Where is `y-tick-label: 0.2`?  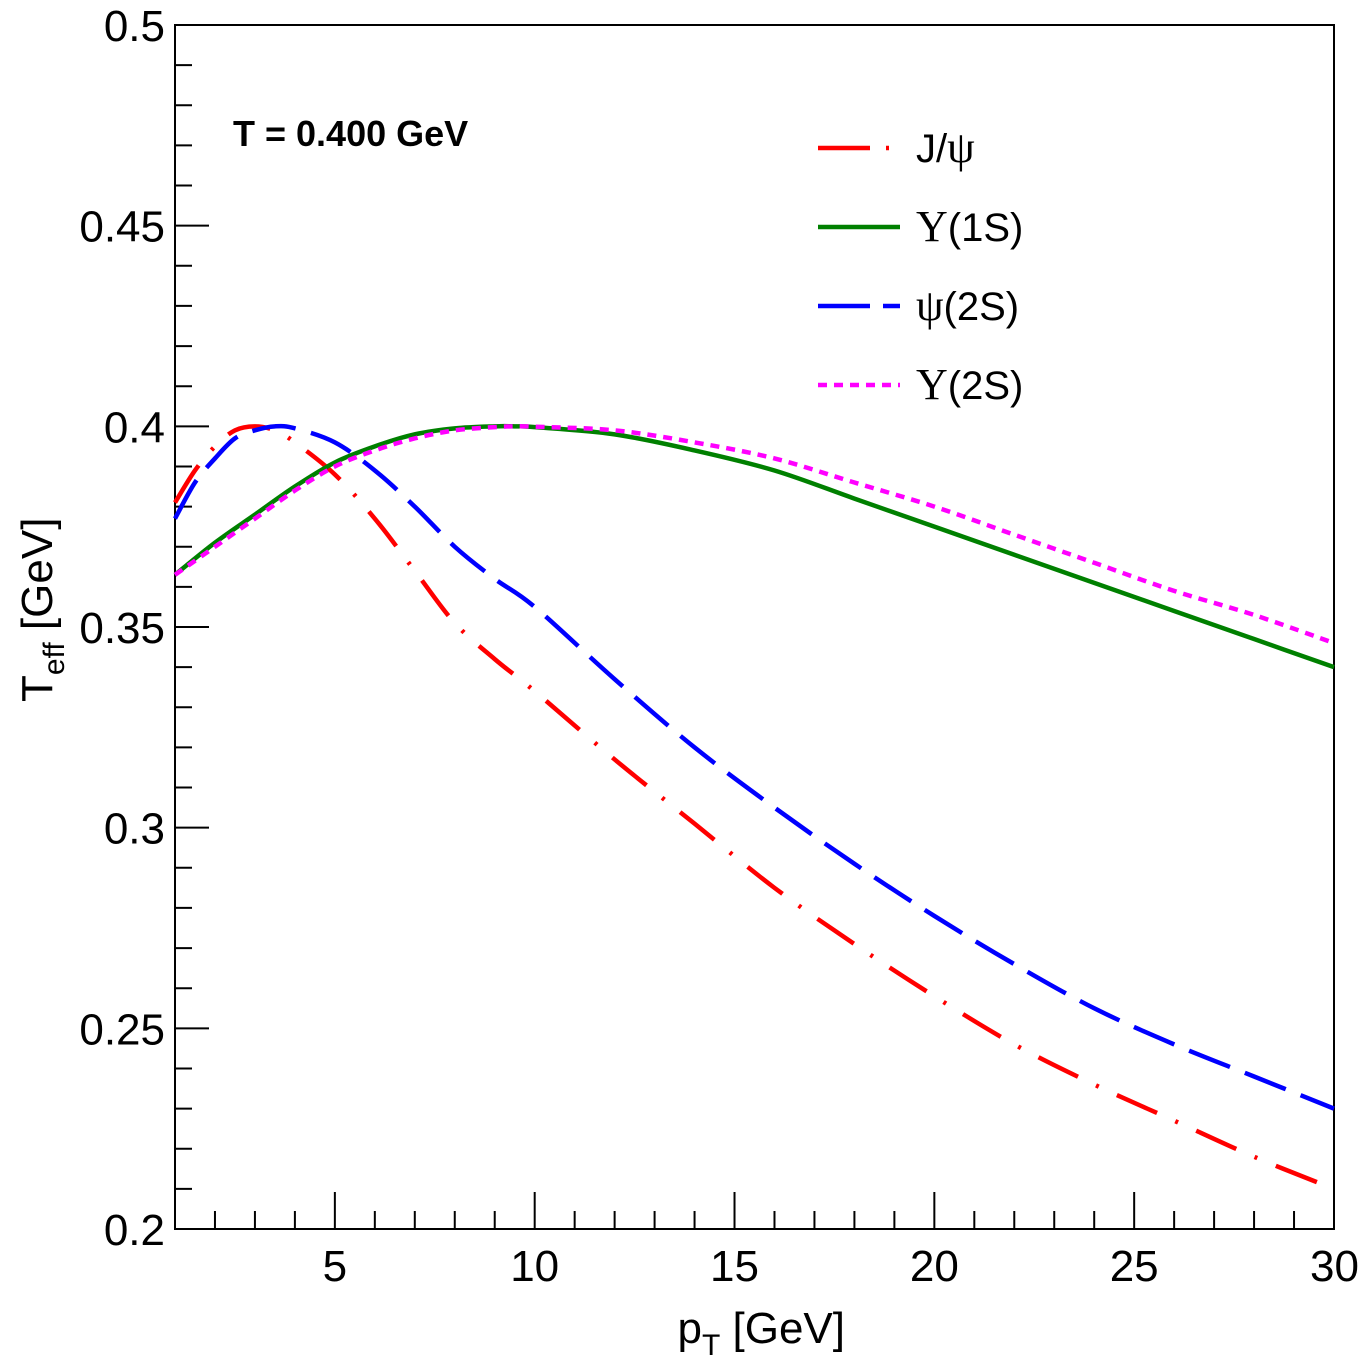
y-tick-label: 0.2 is located at coordinates (134, 1230).